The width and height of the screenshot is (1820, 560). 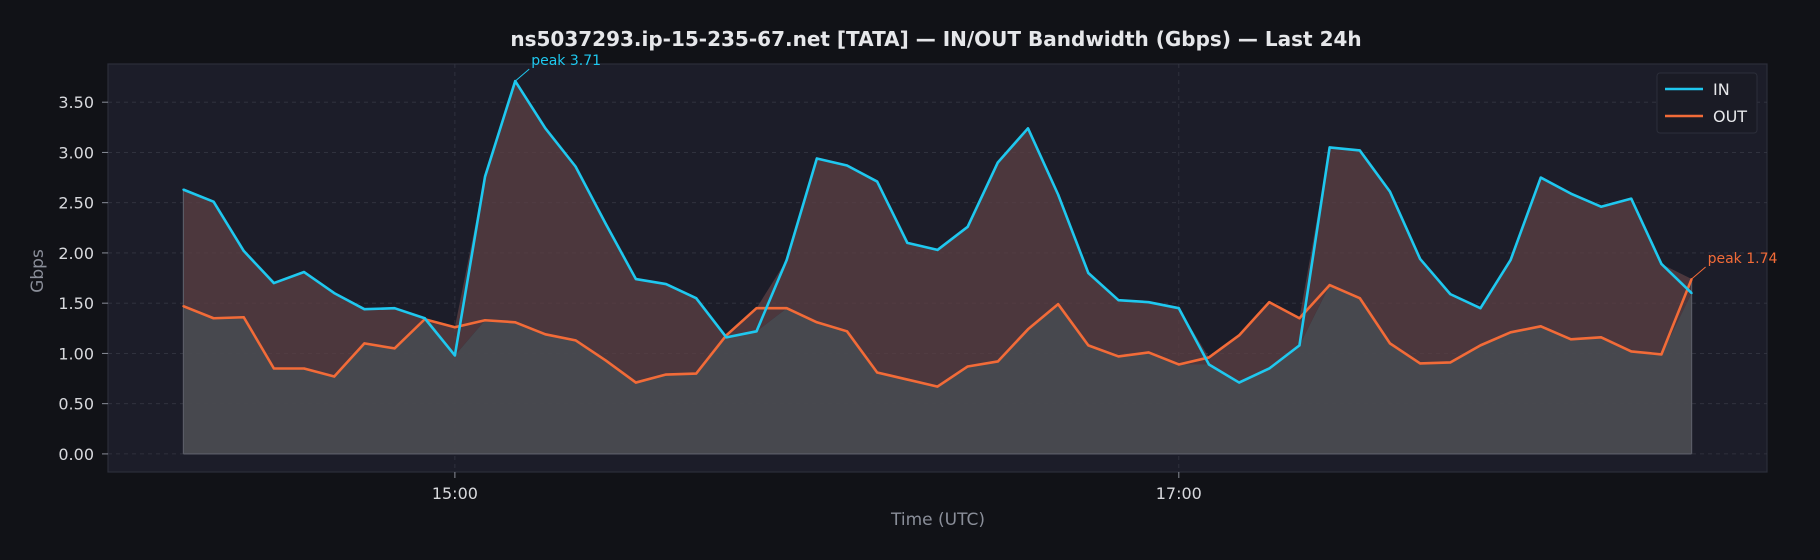 I want to click on y-tick-label: 1.00, so click(x=76, y=353).